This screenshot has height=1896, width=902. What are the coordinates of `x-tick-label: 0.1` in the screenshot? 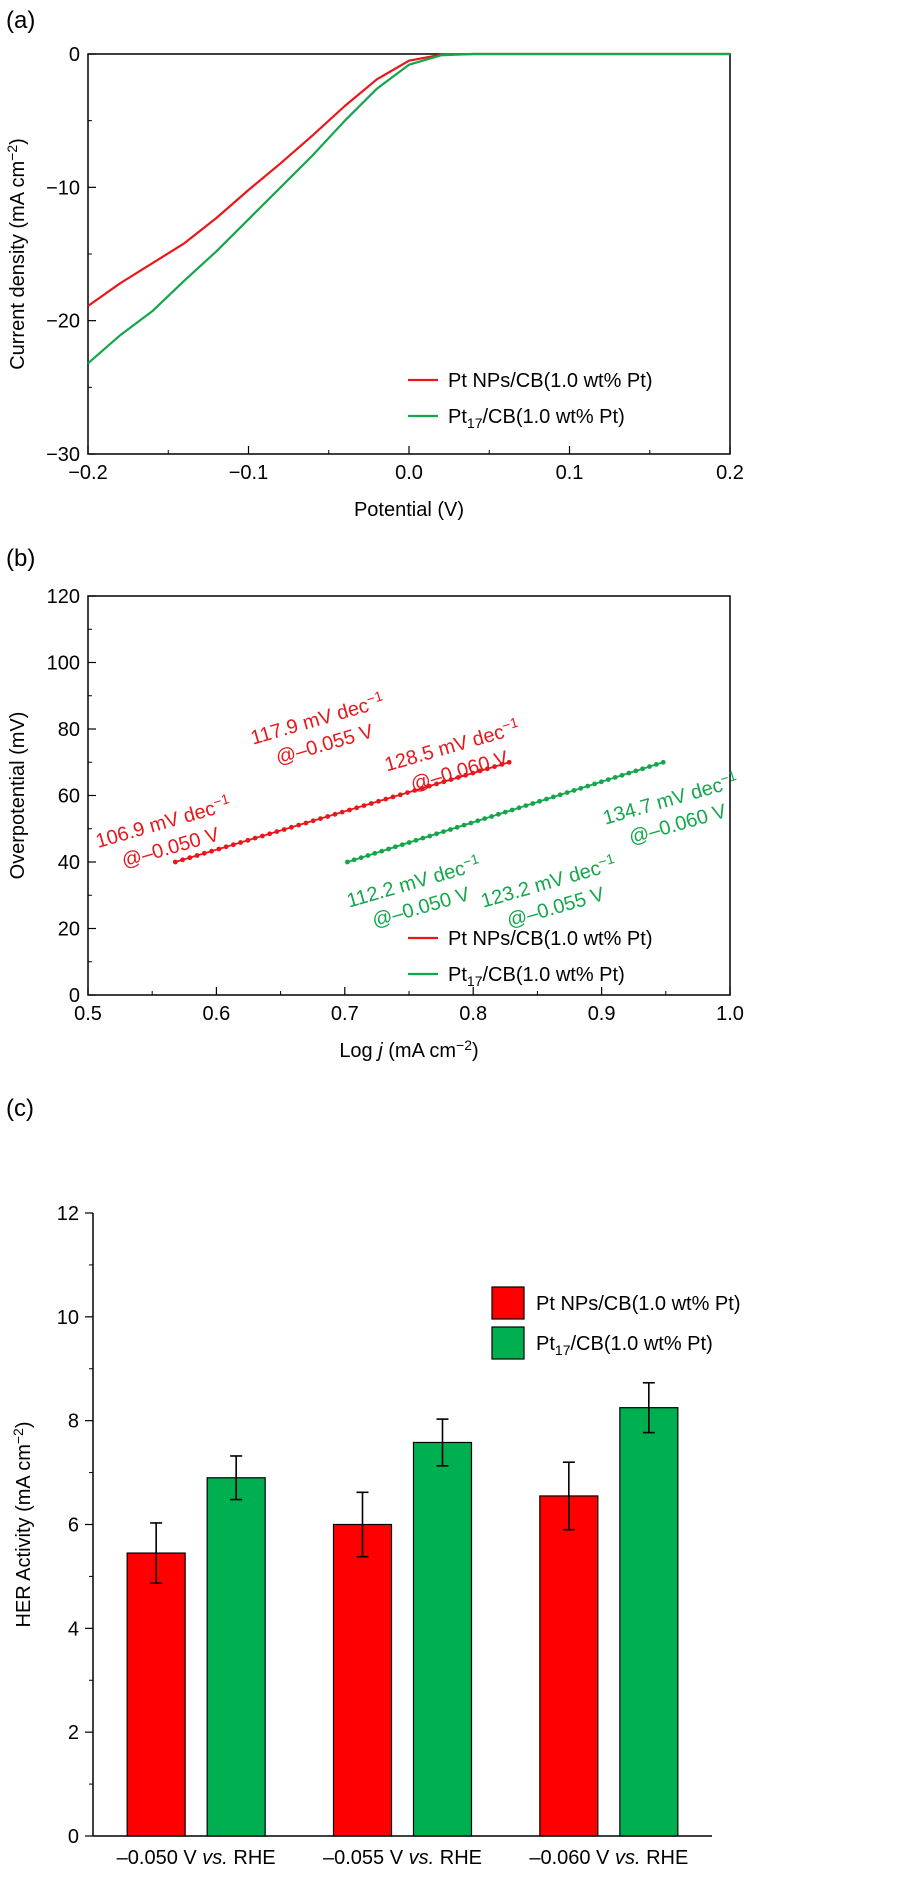 It's located at (570, 473).